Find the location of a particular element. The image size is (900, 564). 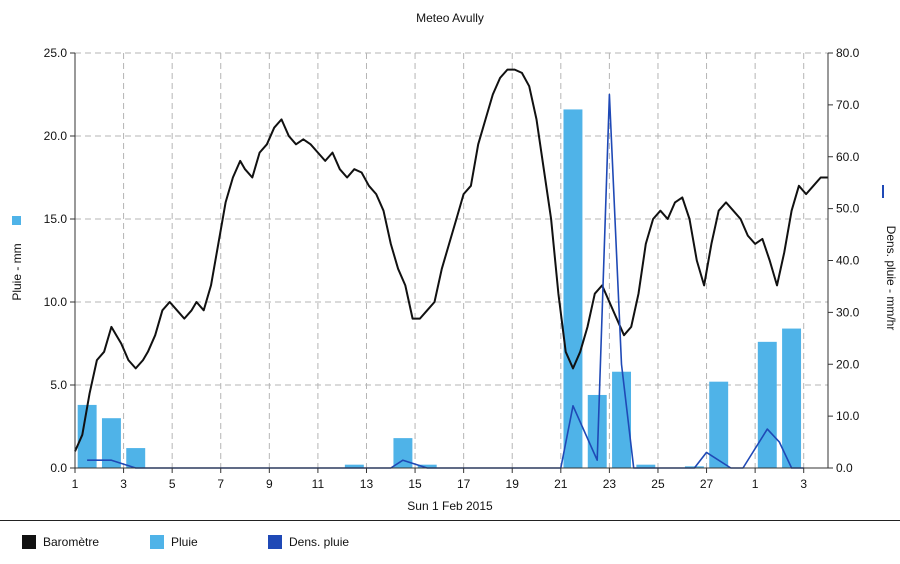

left-axis-swatch is located at coordinates (16, 220).